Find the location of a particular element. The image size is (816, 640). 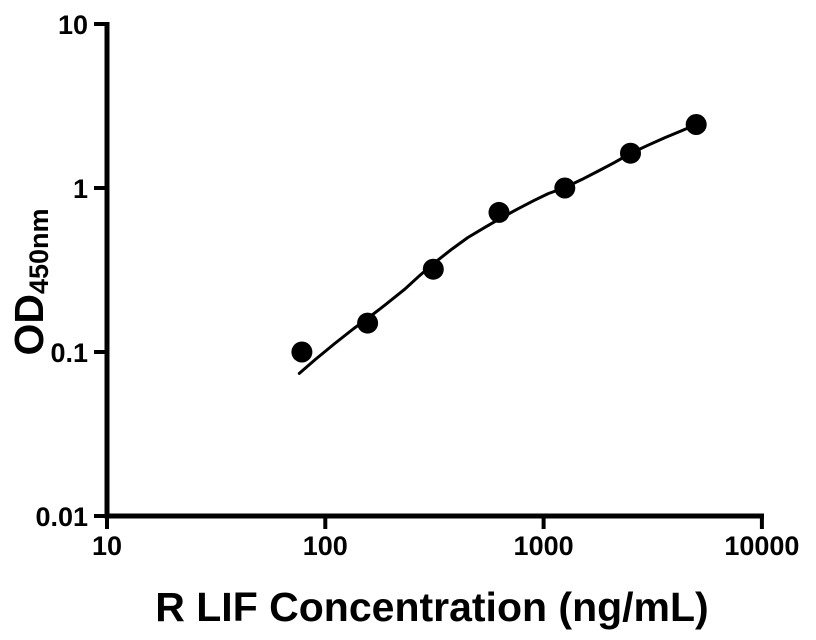

y-tick-label: 0.1 is located at coordinates (69, 353).